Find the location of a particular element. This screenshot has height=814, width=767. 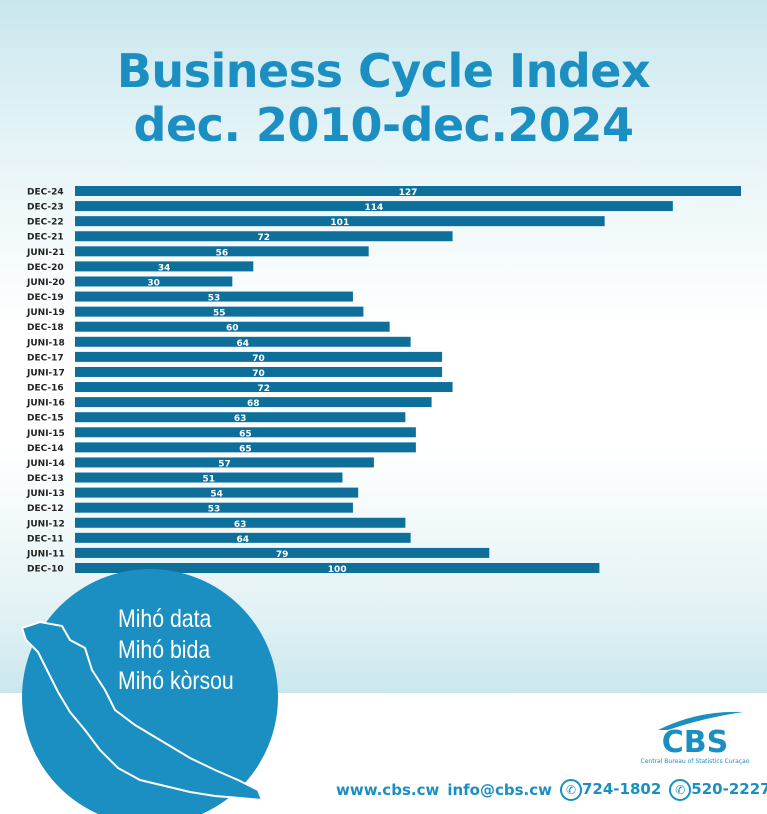

logo-subtitle: Central Bureau of Statistics Curaçao is located at coordinates (695, 761).